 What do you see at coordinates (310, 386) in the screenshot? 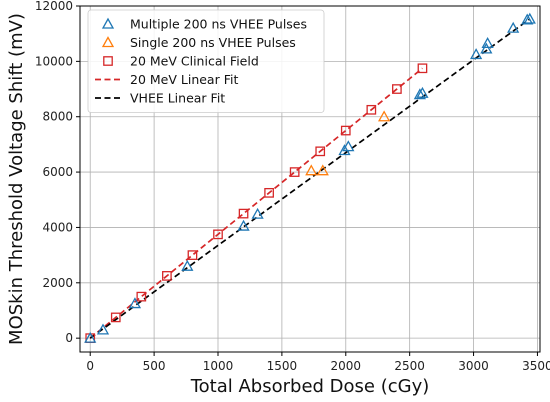
I see `x-axis-label: Total Absorbed Dose (cGy)` at bounding box center [310, 386].